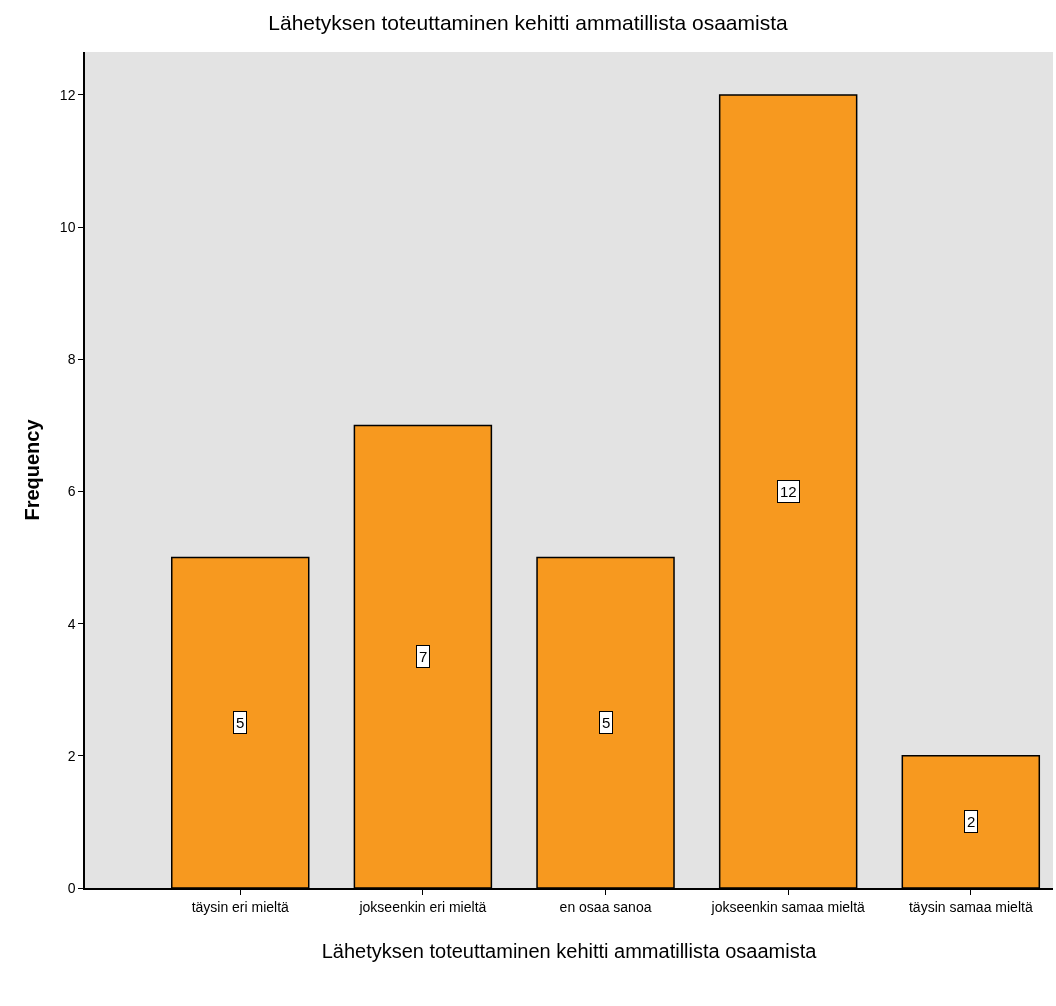  Describe the element at coordinates (788, 491) in the screenshot. I see `data-label: 12` at that location.